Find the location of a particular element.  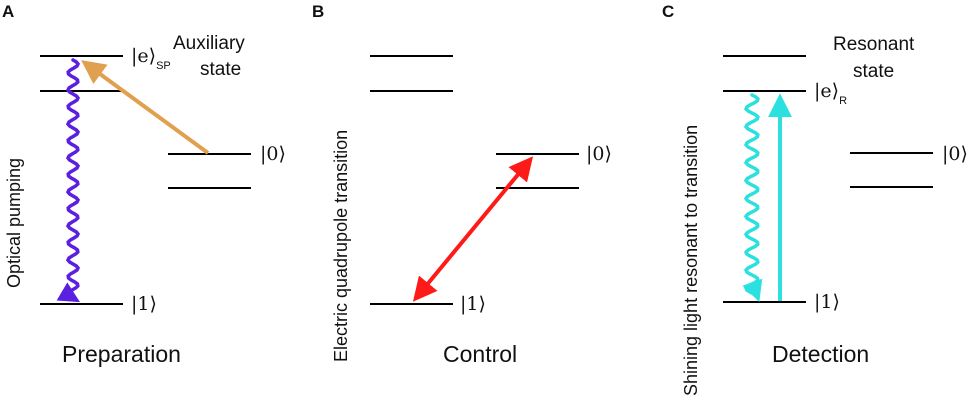

panel-a-caption: Preparation is located at coordinates (121, 354).